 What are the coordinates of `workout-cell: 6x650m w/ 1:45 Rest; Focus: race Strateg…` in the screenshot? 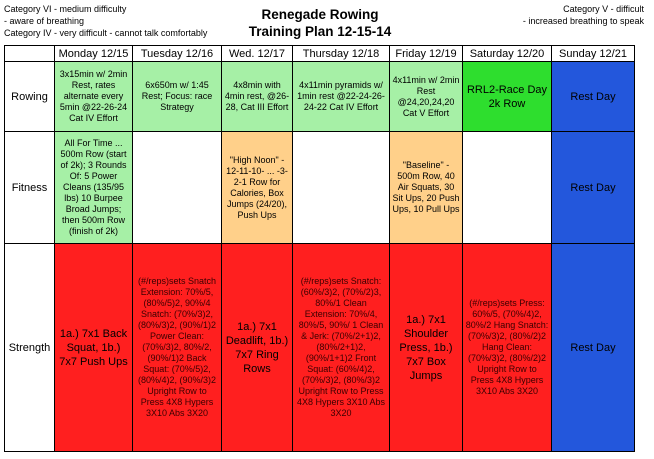 It's located at (177, 96).